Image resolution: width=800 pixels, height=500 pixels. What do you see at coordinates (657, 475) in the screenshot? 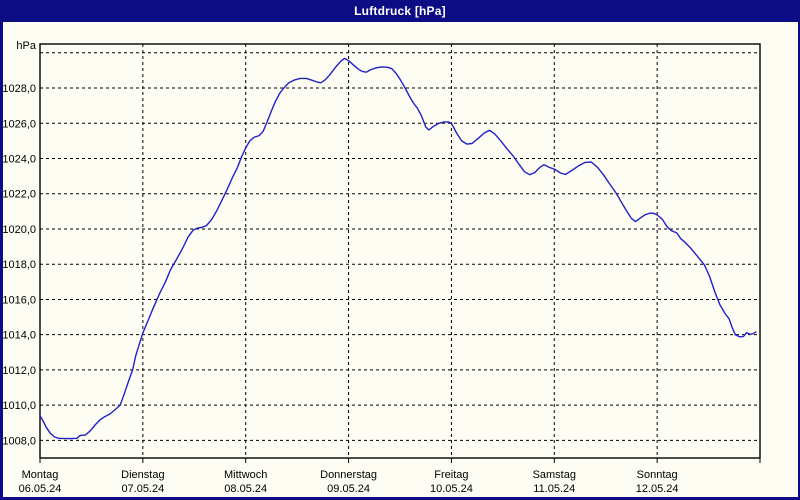
I see `x-axis-day-label: Sonntag` at bounding box center [657, 475].